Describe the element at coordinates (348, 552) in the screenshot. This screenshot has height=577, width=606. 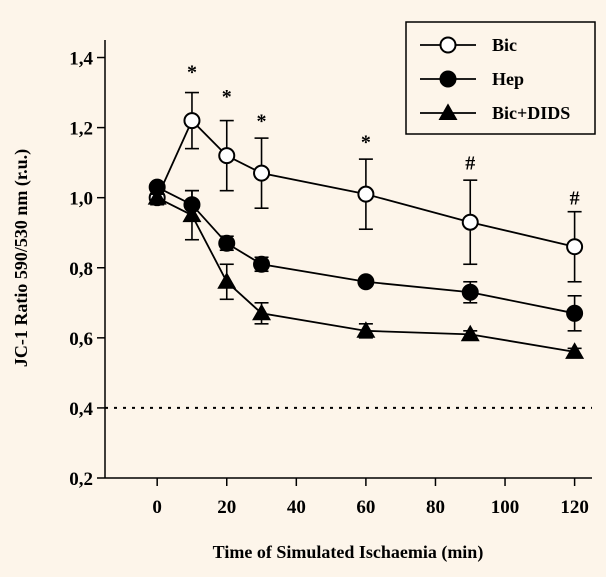
I see `x-axis-title: Time of Simulated Ischaemia (min)` at that location.